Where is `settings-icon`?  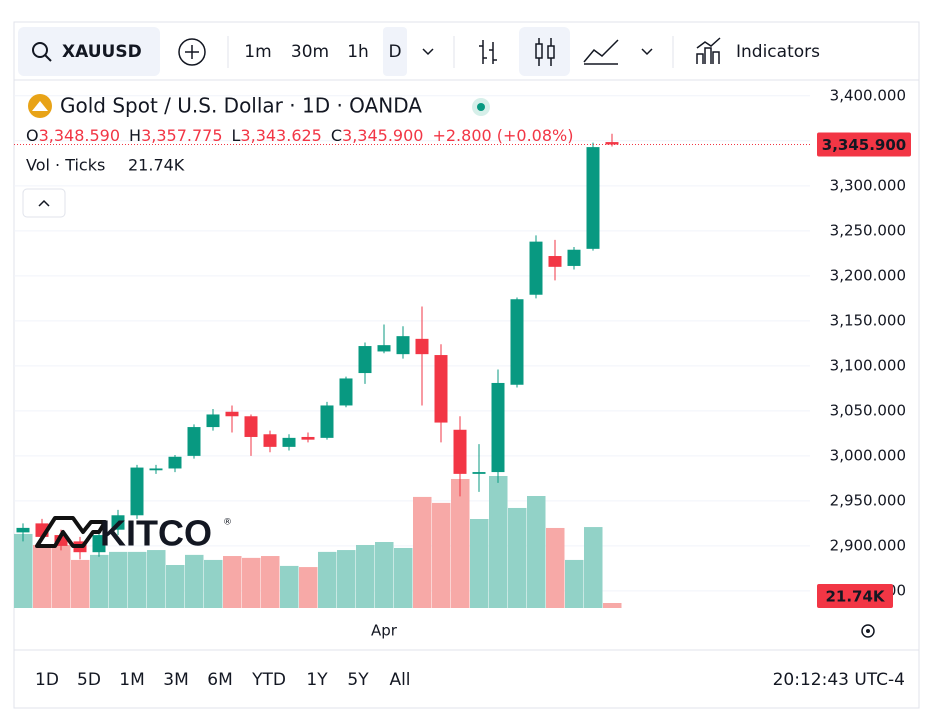
settings-icon is located at coordinates (868, 631).